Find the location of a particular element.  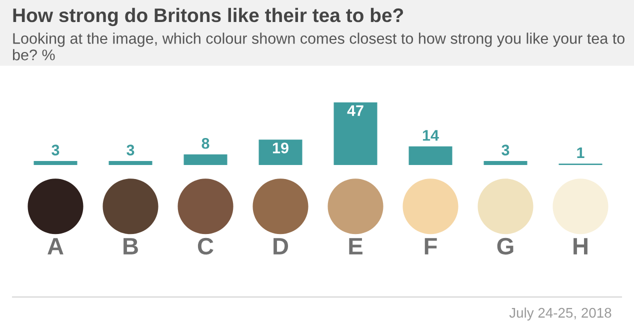

chart-subtitle: Looking at the image, which colour shown comes closest to how strong you like your tea to be? % is located at coordinates (318, 46).